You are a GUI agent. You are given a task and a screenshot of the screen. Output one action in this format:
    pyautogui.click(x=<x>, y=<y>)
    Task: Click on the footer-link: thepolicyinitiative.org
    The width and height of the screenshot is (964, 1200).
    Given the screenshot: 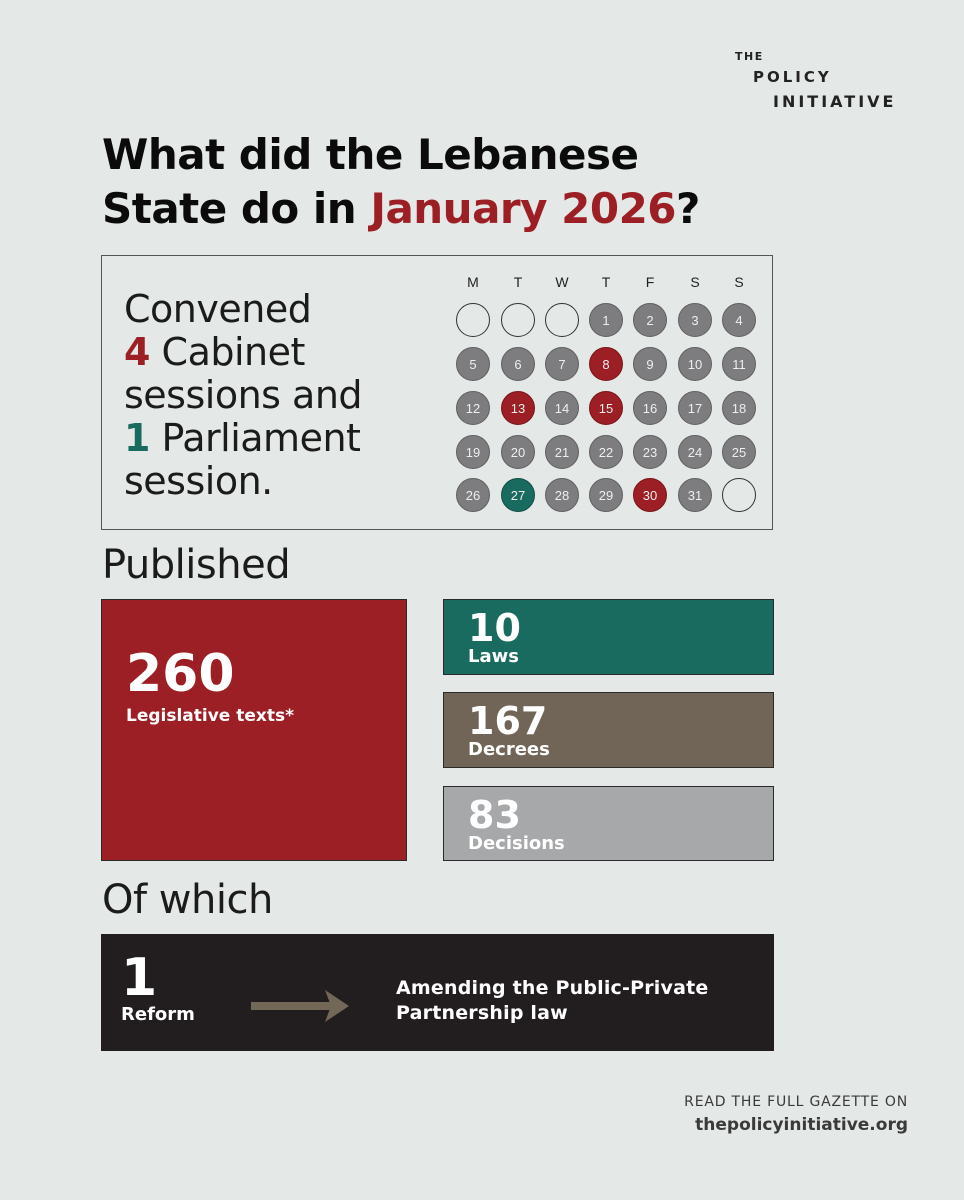 What is the action you would take?
    pyautogui.click(x=801, y=1125)
    